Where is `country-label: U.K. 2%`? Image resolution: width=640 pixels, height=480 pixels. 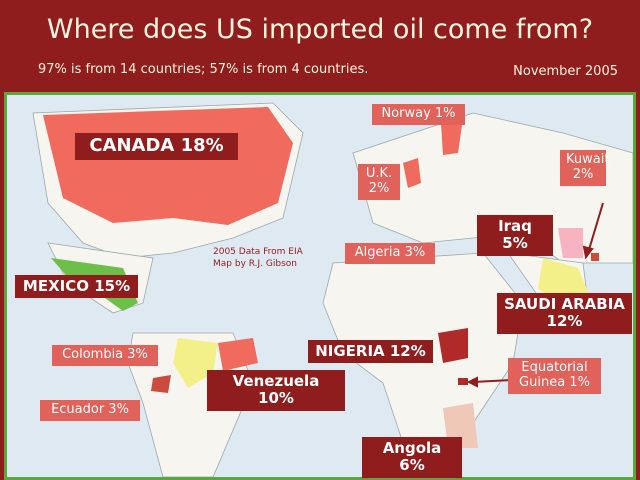
country-label: U.K. 2% is located at coordinates (379, 182).